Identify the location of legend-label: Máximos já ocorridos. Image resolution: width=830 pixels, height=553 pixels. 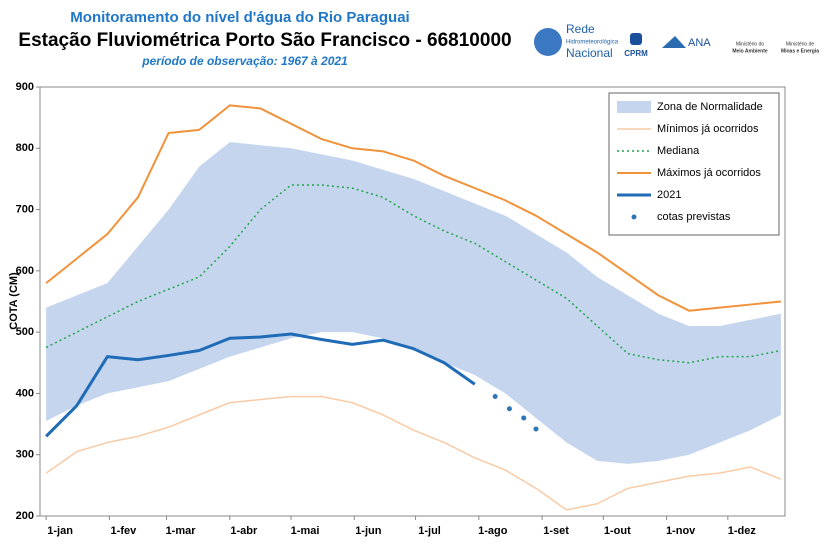
(709, 173).